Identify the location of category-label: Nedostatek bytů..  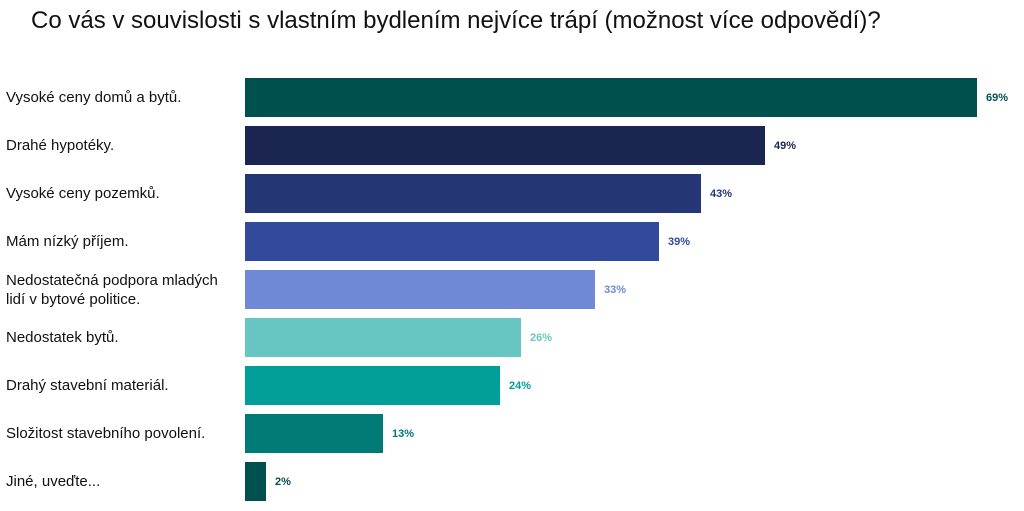
(62, 337).